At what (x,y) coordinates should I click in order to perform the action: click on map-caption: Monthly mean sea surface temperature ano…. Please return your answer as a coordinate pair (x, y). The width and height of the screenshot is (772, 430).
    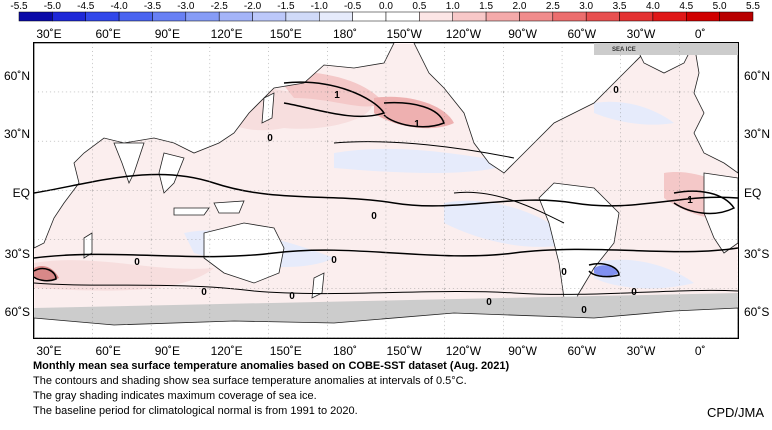
    Looking at the image, I should click on (271, 389).